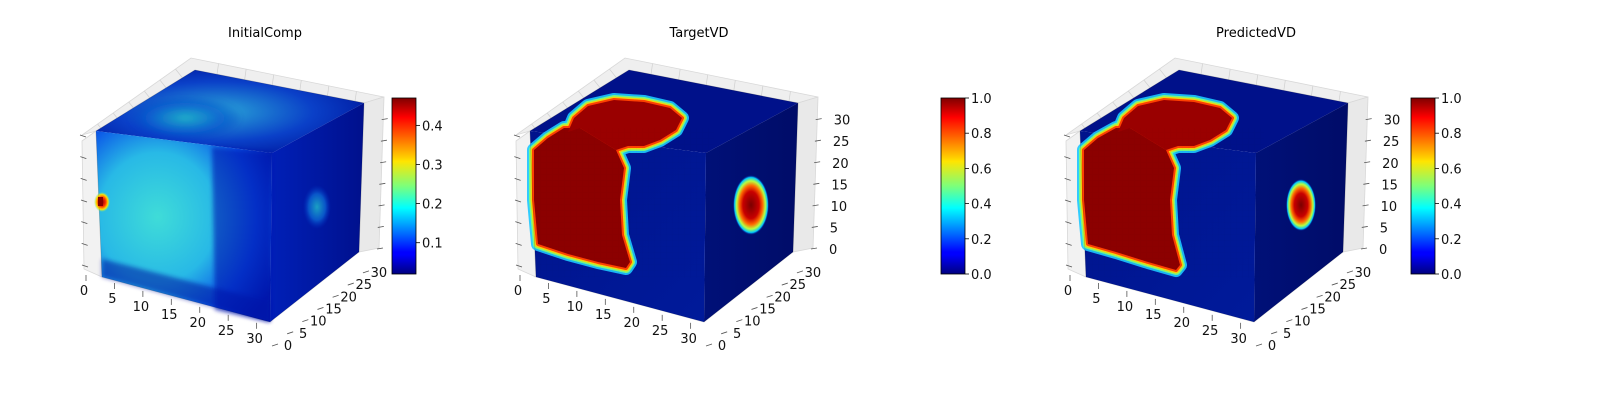 The height and width of the screenshot is (400, 1600). I want to click on voxel-cube, so click(229, 196).